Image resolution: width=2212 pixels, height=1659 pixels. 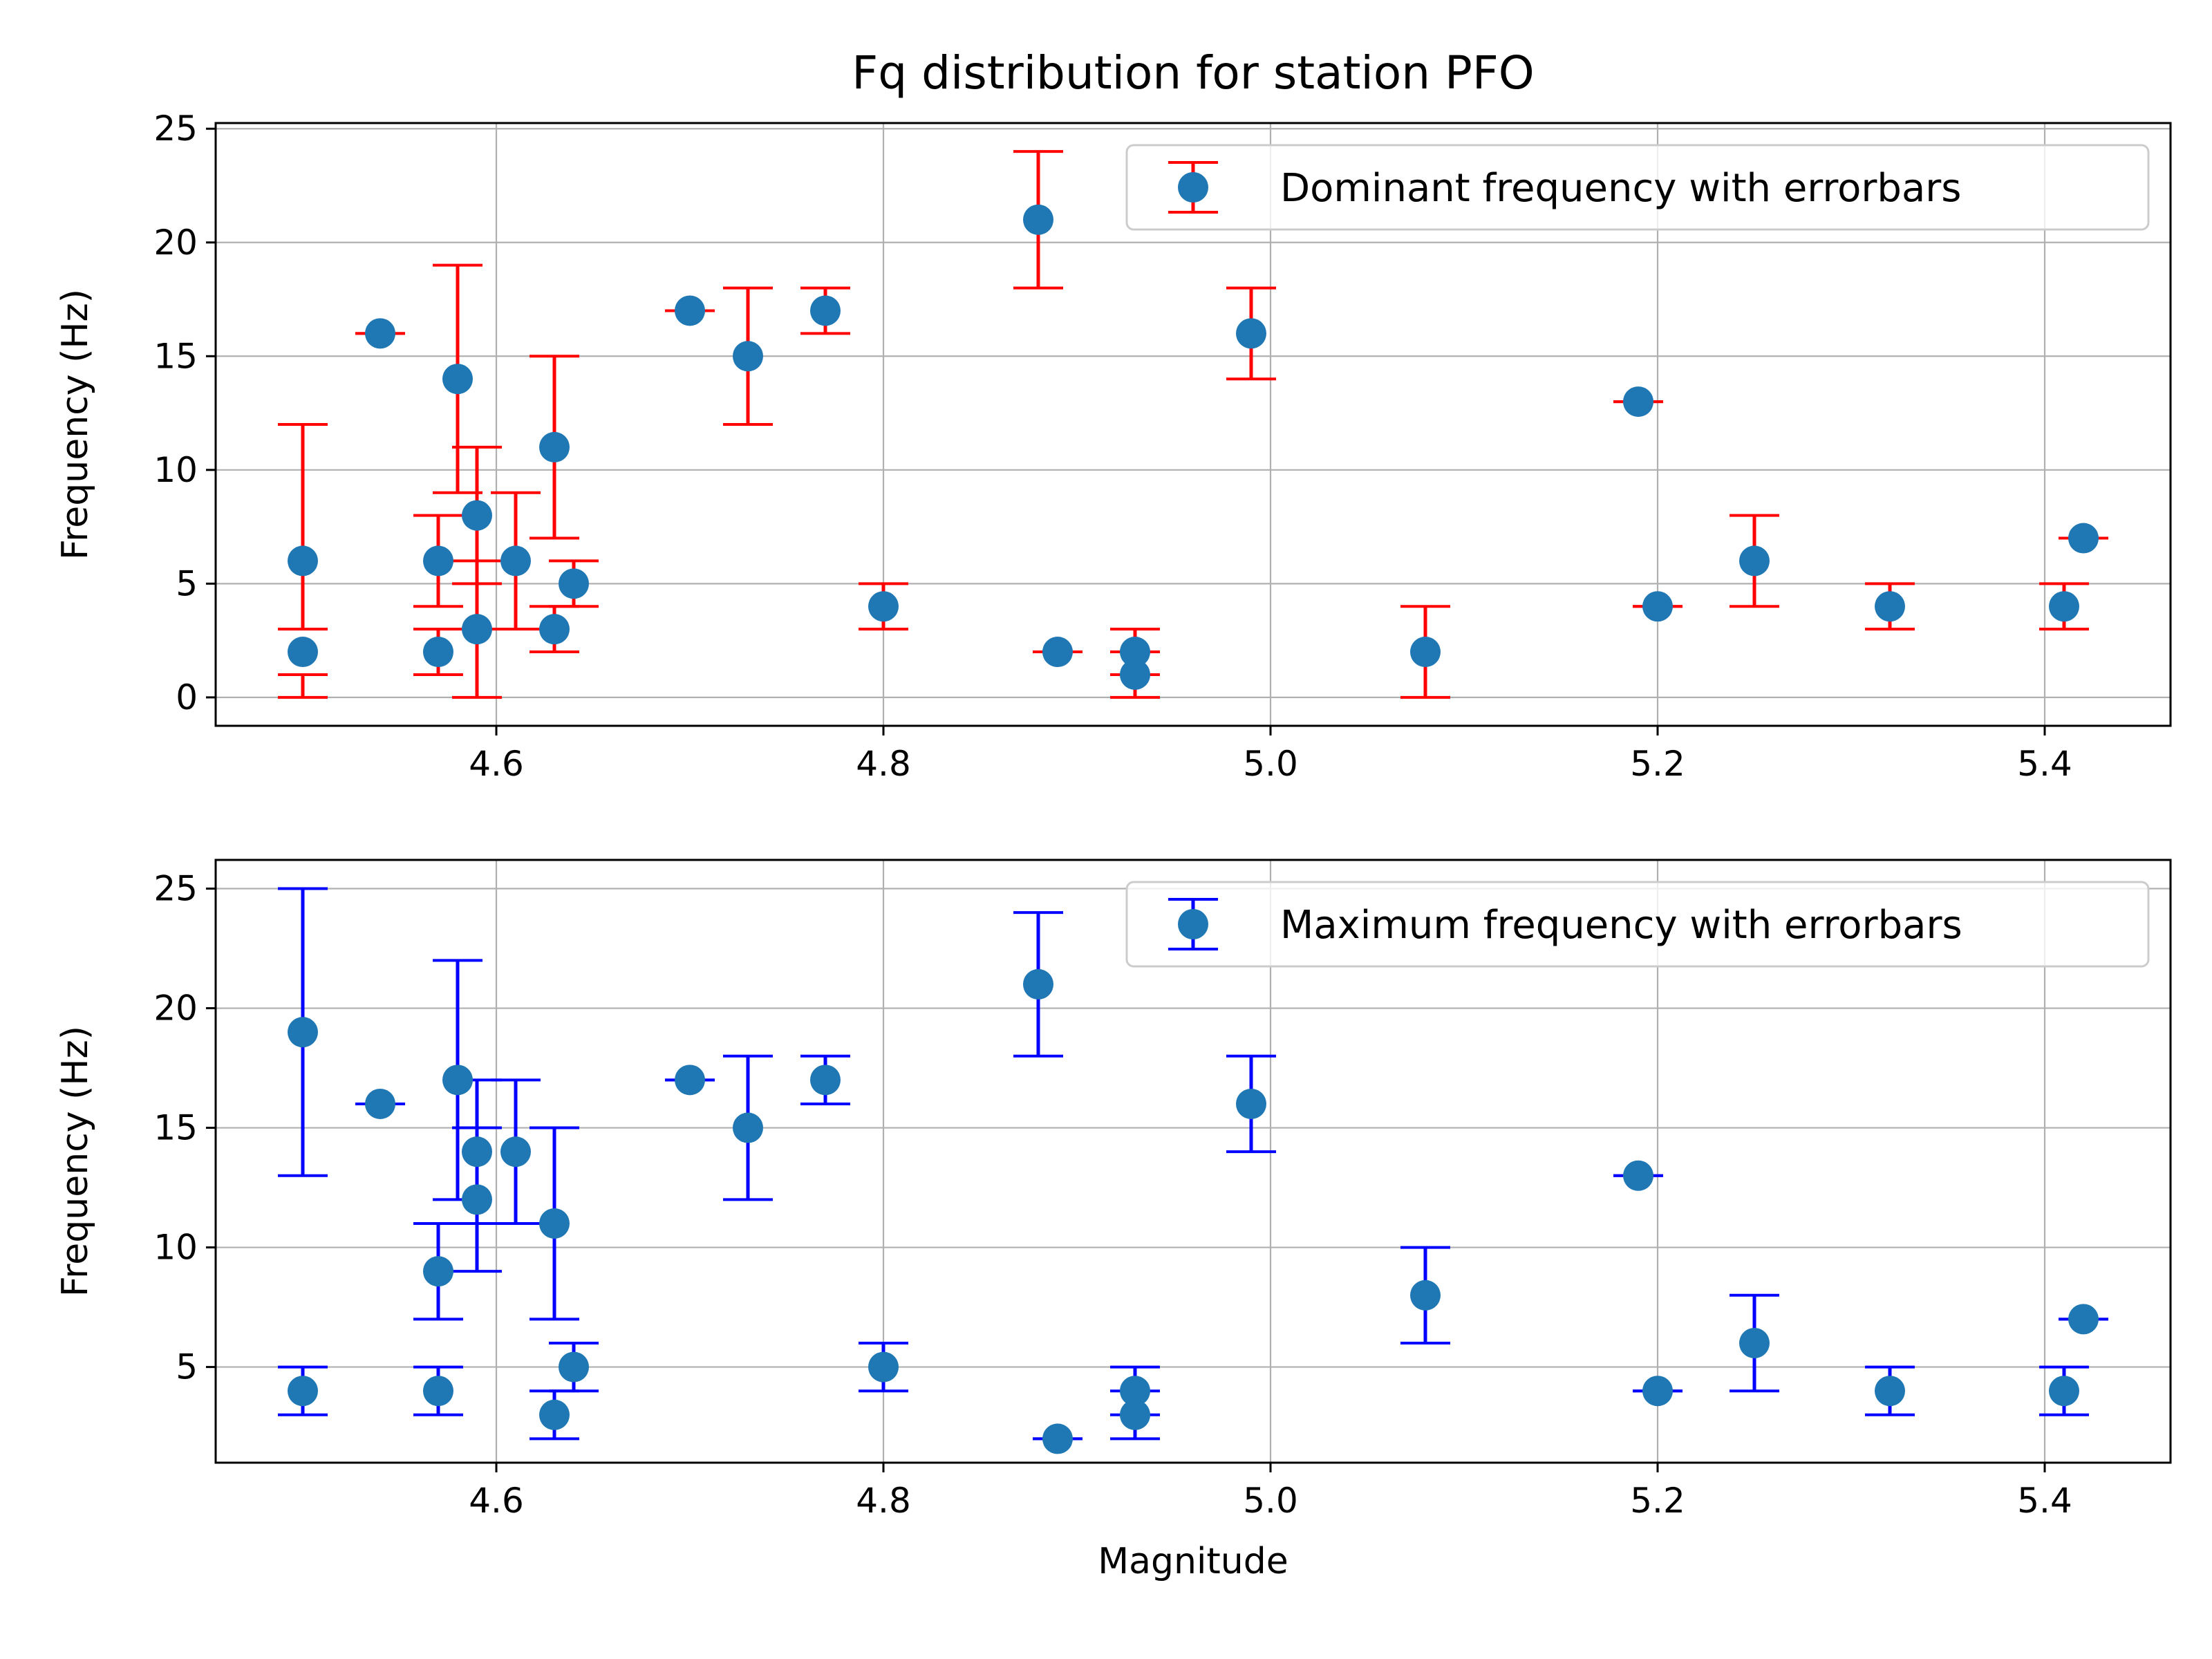 What do you see at coordinates (1620, 188) in the screenshot?
I see `legend-label: Dominant frequency with errorbars` at bounding box center [1620, 188].